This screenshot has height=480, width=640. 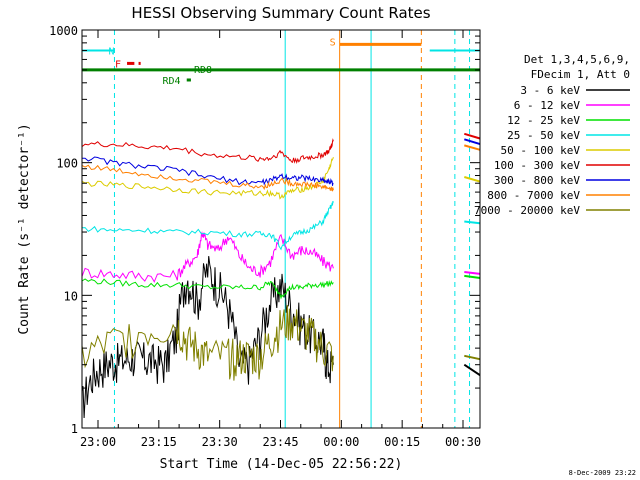 What do you see at coordinates (98, 442) in the screenshot?
I see `x-tick-label-0: 23:00` at bounding box center [98, 442].